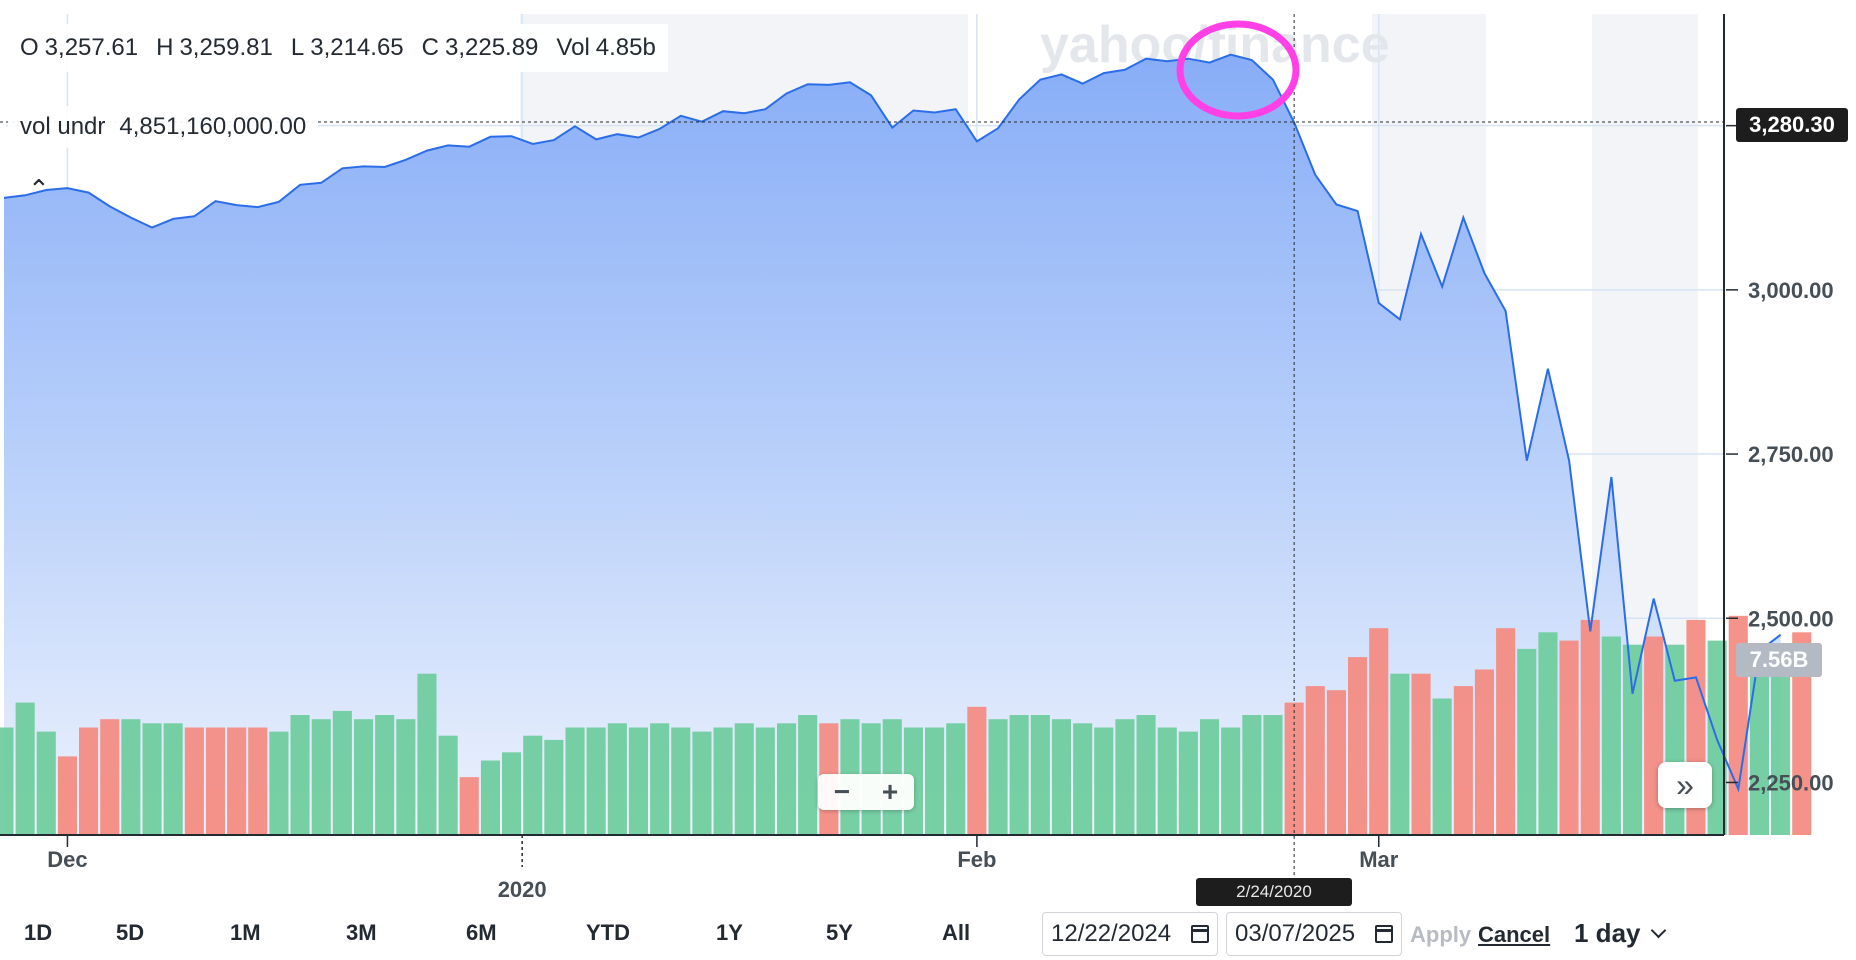  What do you see at coordinates (1791, 782) in the screenshot?
I see `y-tick-label: 2,250.00` at bounding box center [1791, 782].